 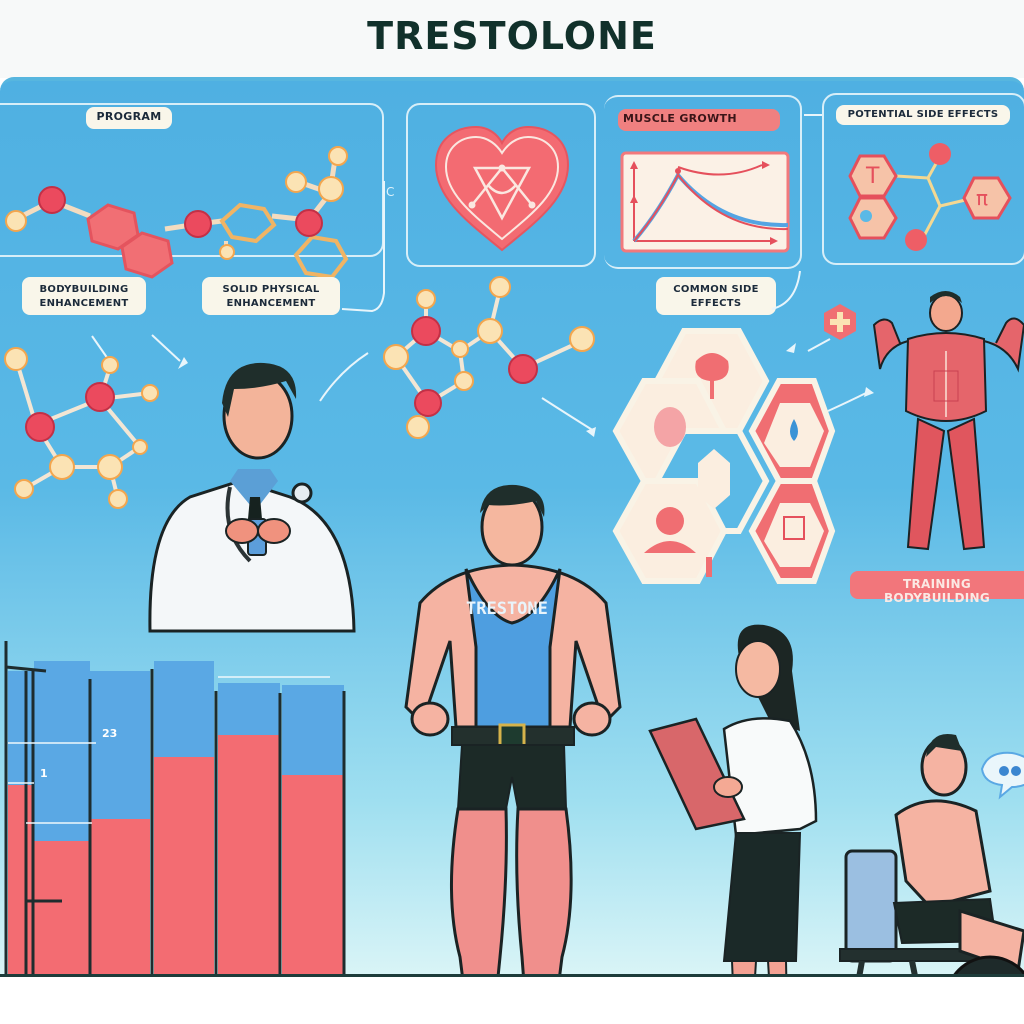 What do you see at coordinates (512, 976) in the screenshot?
I see `floor-line` at bounding box center [512, 976].